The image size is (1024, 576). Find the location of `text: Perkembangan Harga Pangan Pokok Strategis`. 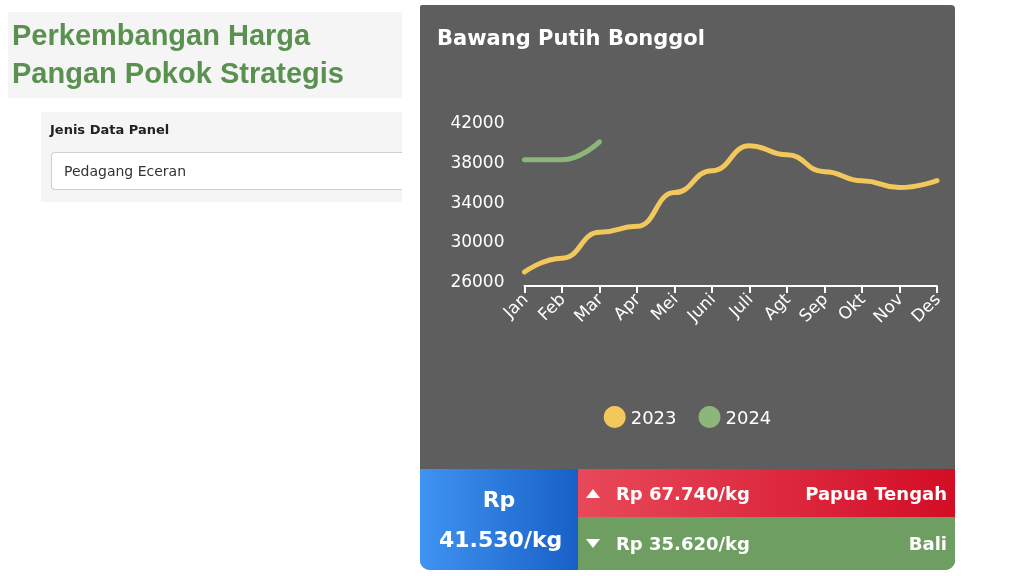

text: Perkembangan Harga Pangan Pokok Strategis is located at coordinates (178, 54).